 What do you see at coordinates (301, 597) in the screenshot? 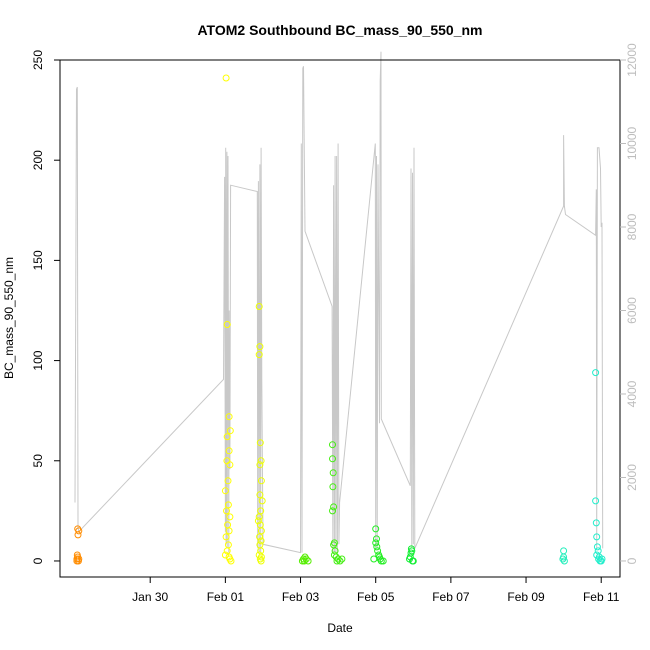
I see `x-tick-label: Feb 03` at bounding box center [301, 597].